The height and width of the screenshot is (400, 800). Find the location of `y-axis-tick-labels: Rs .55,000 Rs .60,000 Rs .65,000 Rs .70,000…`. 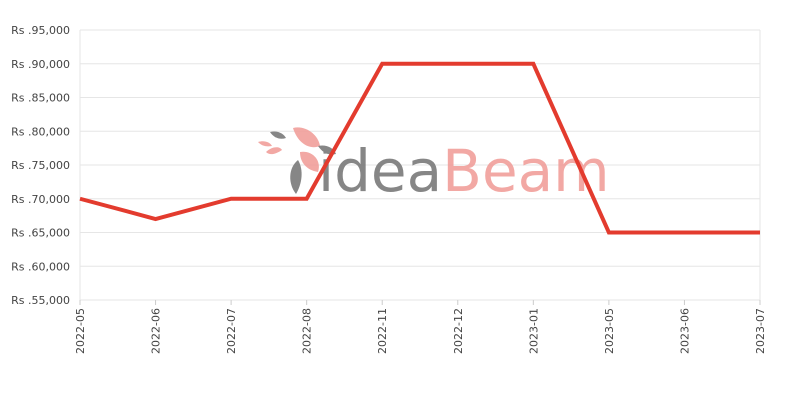

y-axis-tick-labels: Rs .55,000 Rs .60,000 Rs .65,000 Rs .70,000… is located at coordinates (40, 165).